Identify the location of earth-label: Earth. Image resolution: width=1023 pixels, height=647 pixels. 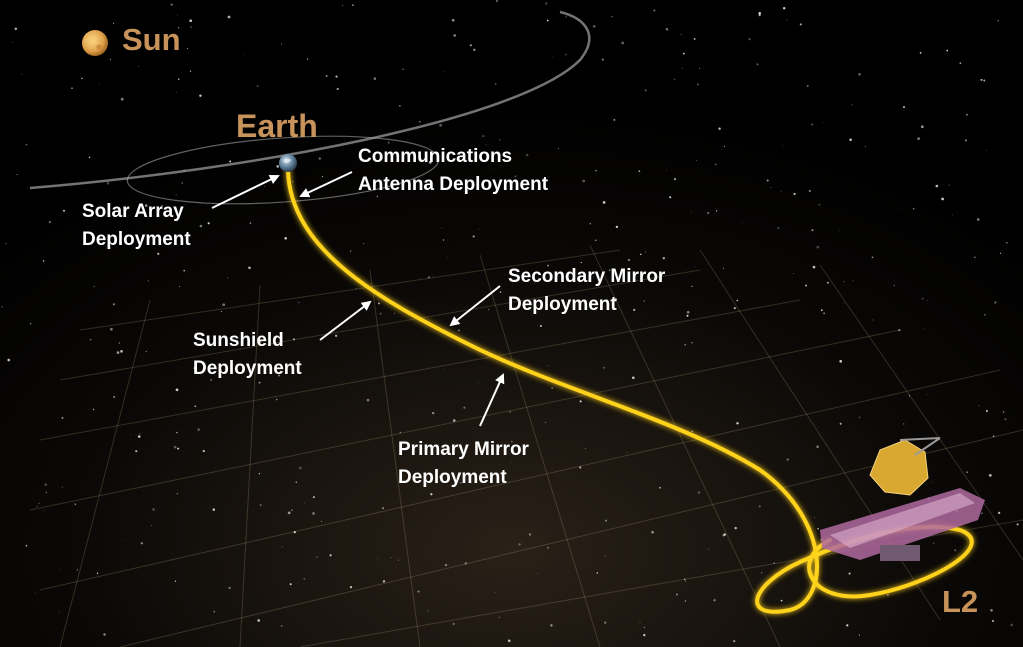
(277, 126).